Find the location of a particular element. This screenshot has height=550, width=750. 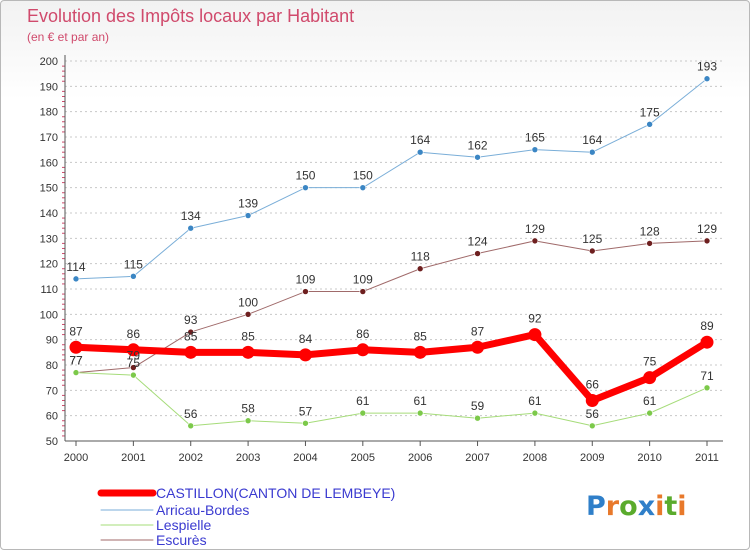

x-tick-label: 2008 is located at coordinates (535, 458).